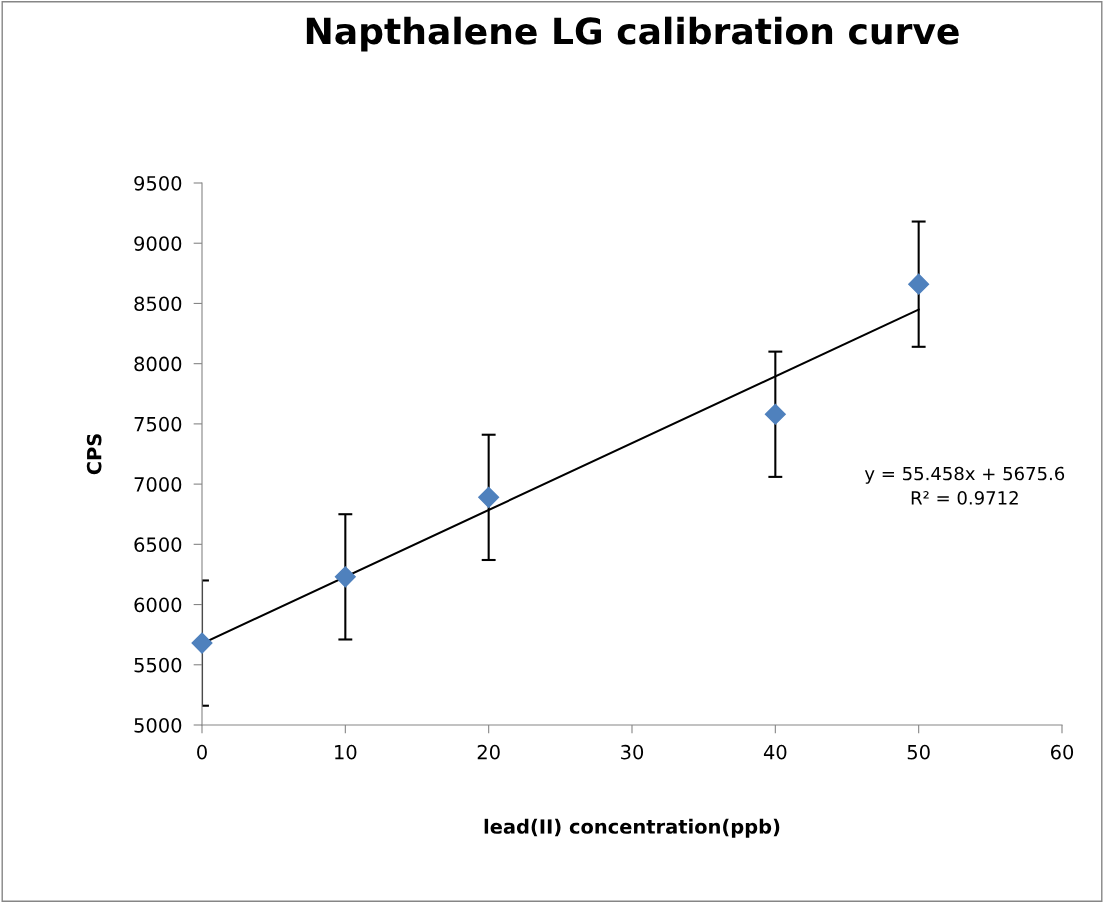 The height and width of the screenshot is (903, 1104). Describe the element at coordinates (158, 364) in the screenshot. I see `y-tick-label: 8000` at that location.